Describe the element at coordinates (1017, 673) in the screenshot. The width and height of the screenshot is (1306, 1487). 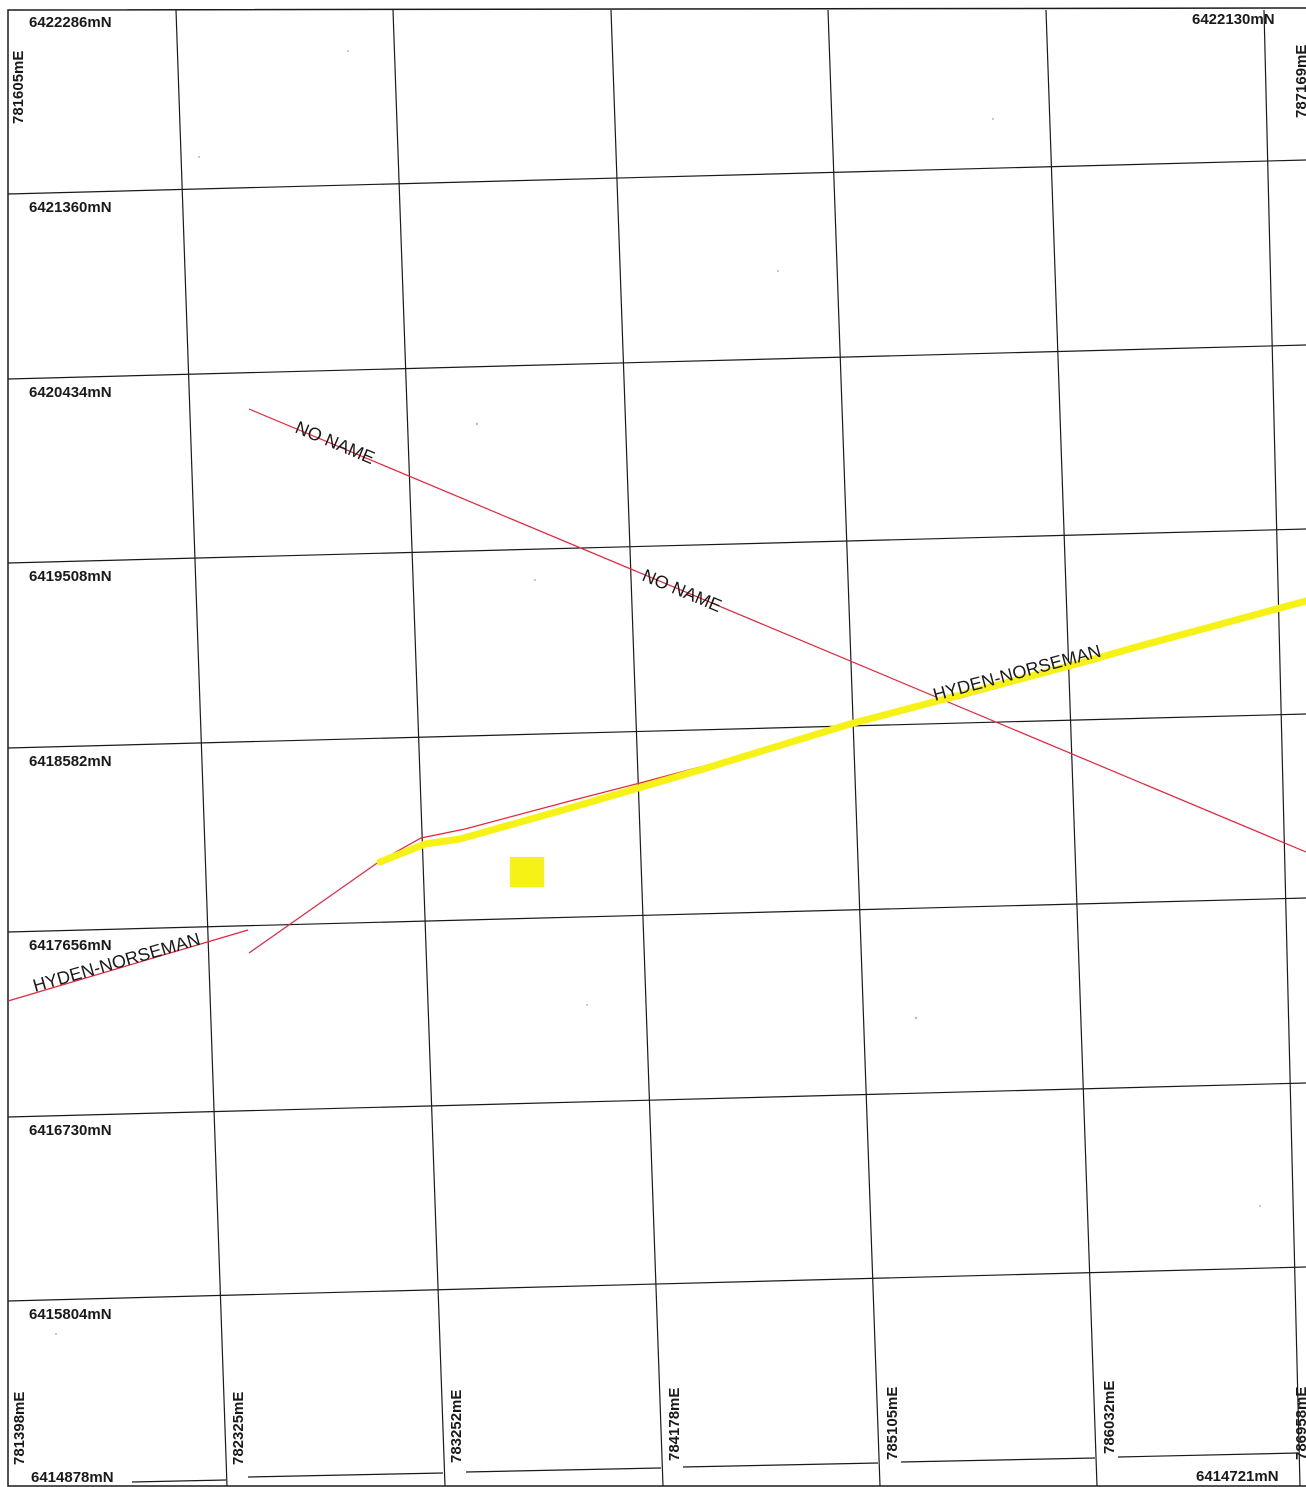
I see `hyden-norseman-label: HYDEN-NORSEMAN` at that location.